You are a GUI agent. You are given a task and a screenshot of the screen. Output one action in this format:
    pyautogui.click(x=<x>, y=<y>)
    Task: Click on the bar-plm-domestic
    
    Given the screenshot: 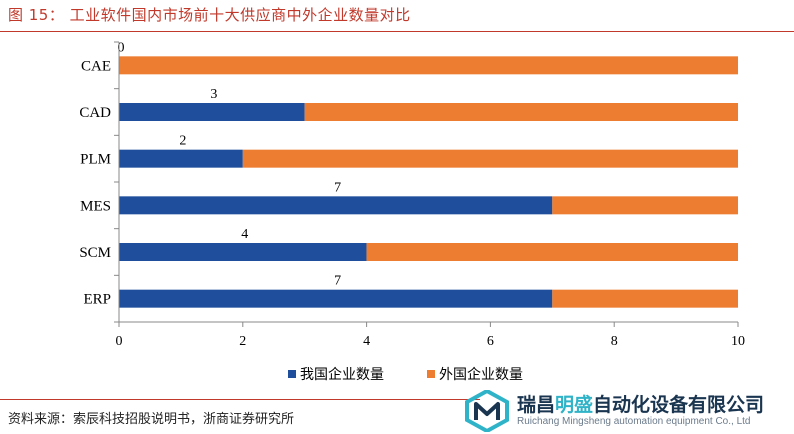 What is the action you would take?
    pyautogui.click(x=181, y=158)
    